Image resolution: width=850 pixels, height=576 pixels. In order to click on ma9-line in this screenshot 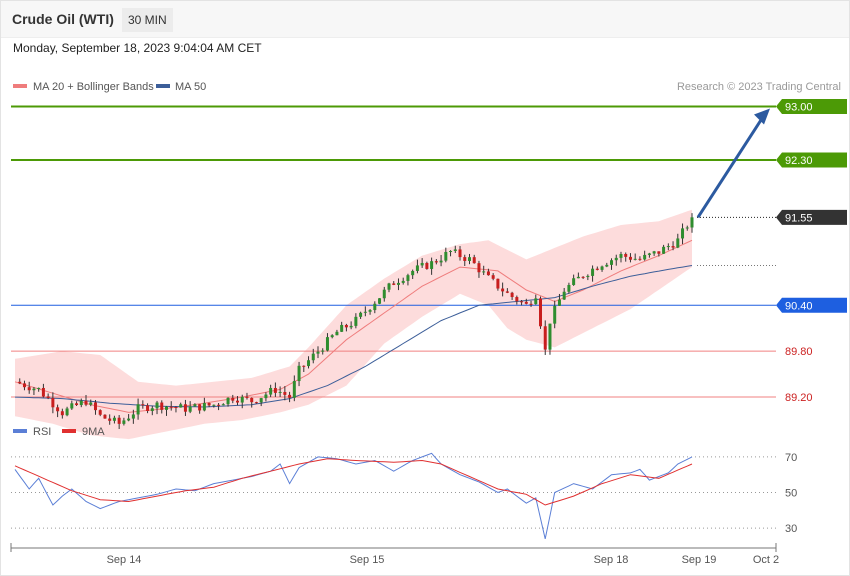, I will do `click(353, 482)`.